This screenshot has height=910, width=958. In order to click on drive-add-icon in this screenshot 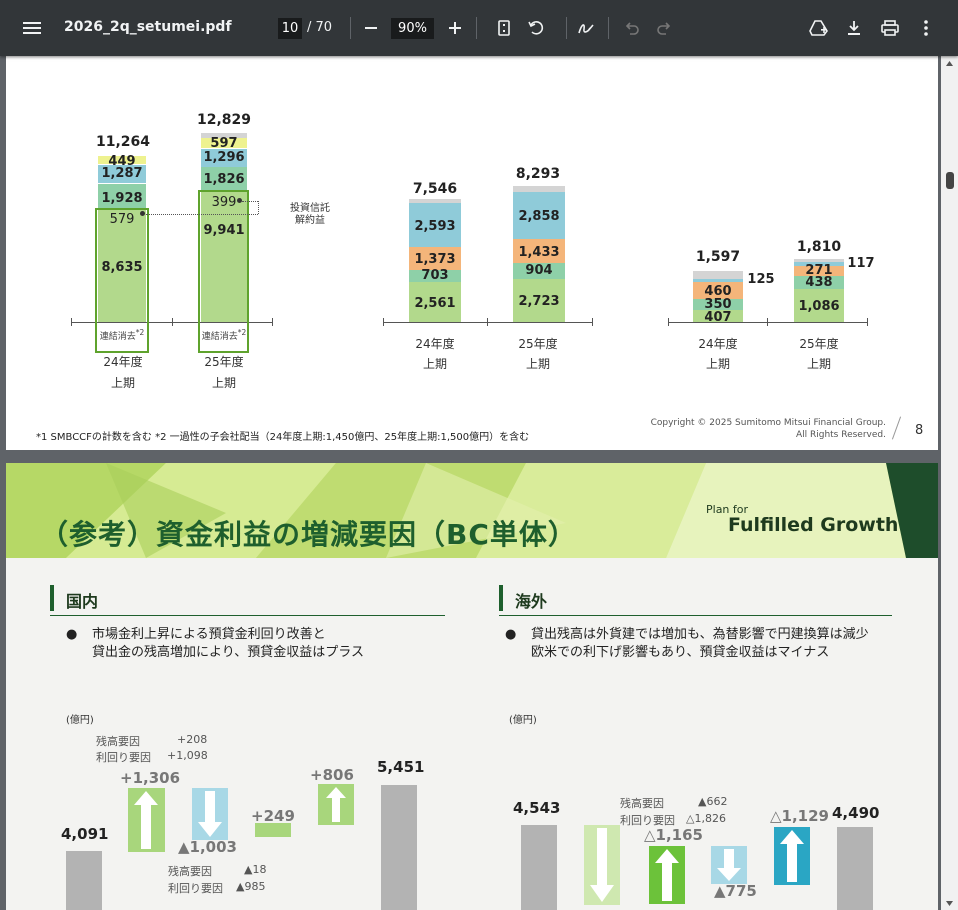, I will do `click(819, 28)`.